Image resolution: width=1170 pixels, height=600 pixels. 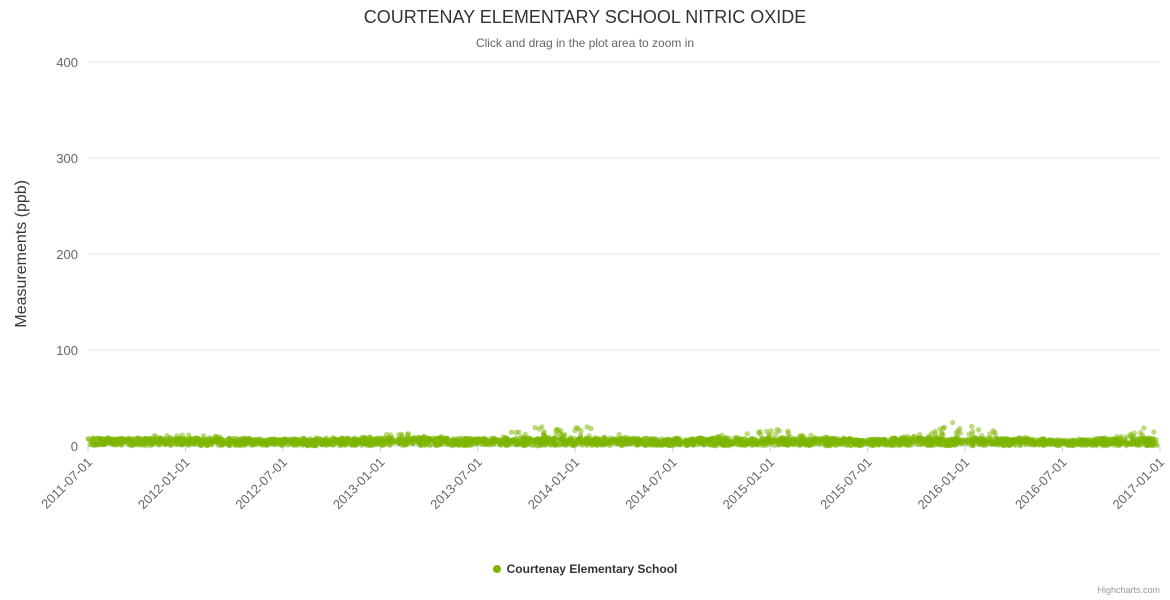 I want to click on svg-text: 2013-01-01, so click(x=359, y=484).